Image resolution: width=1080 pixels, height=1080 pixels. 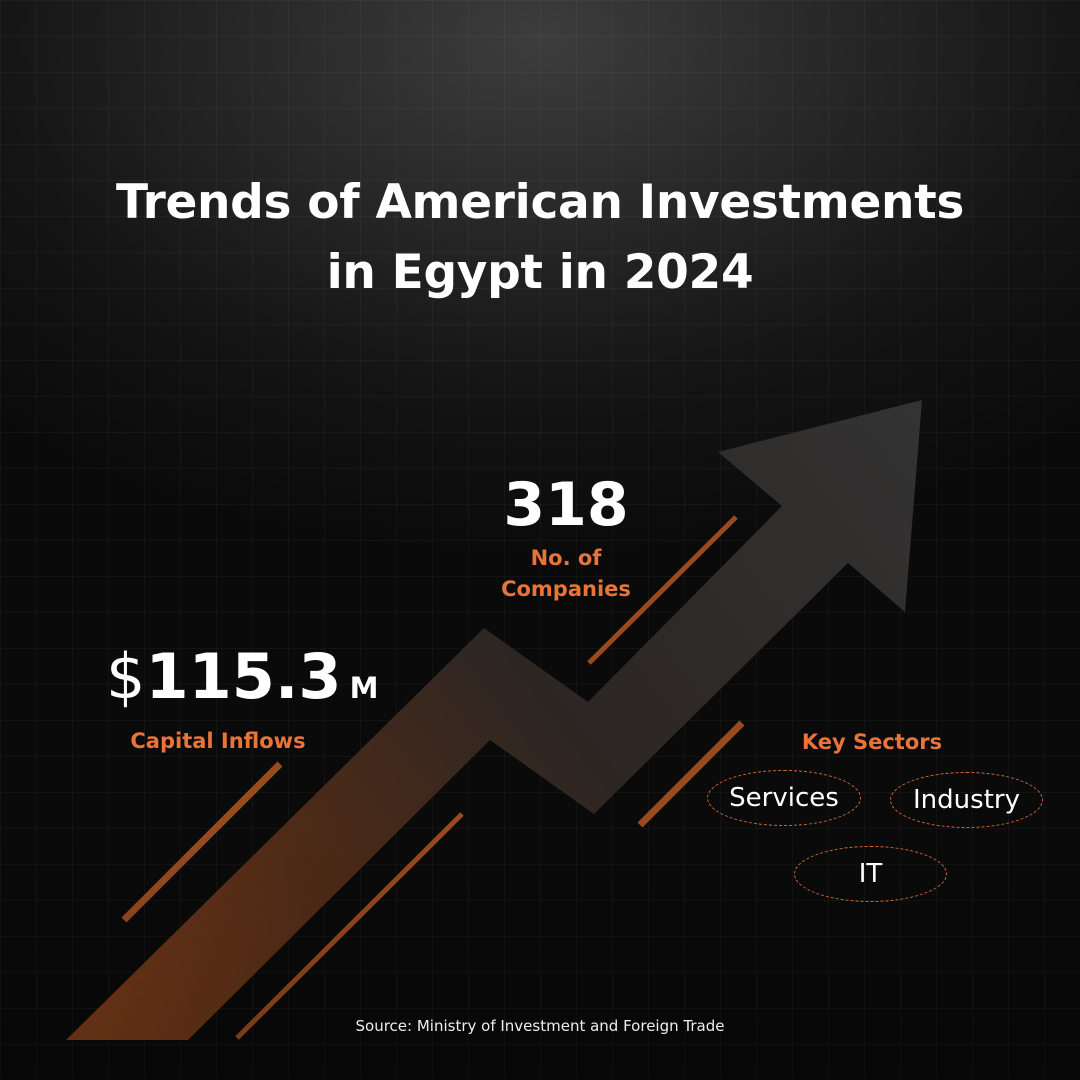 What do you see at coordinates (540, 202) in the screenshot?
I see `page-title-line-1: Trends of American Investments` at bounding box center [540, 202].